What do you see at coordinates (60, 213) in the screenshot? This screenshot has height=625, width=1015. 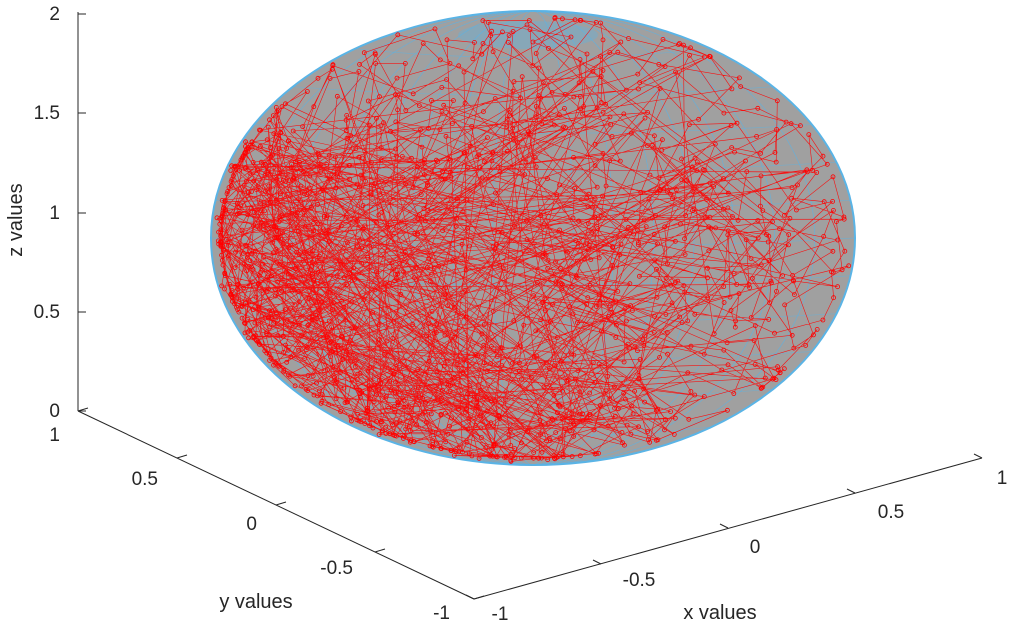 I see `z-ticks: 0 0.5 1 1.5 2` at bounding box center [60, 213].